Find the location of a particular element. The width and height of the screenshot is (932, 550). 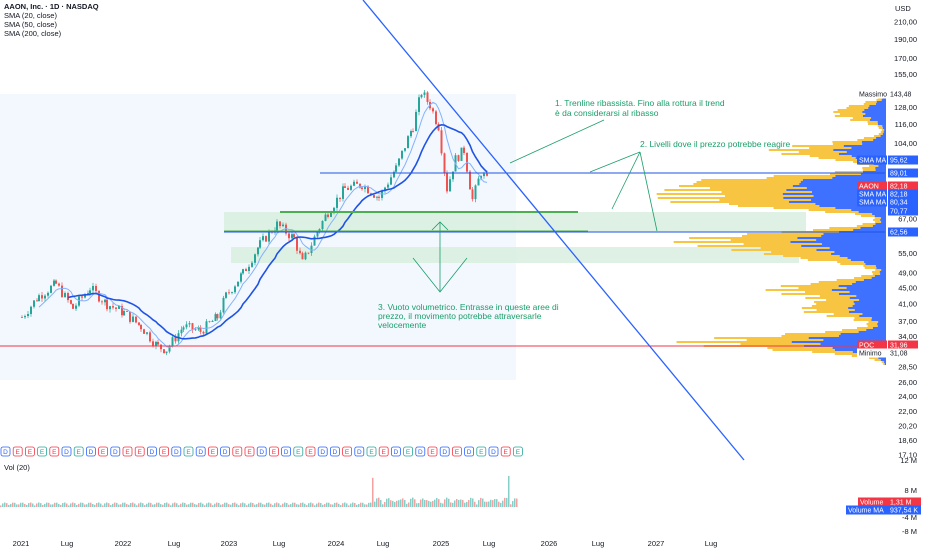

time-tick: 2027 is located at coordinates (656, 543).